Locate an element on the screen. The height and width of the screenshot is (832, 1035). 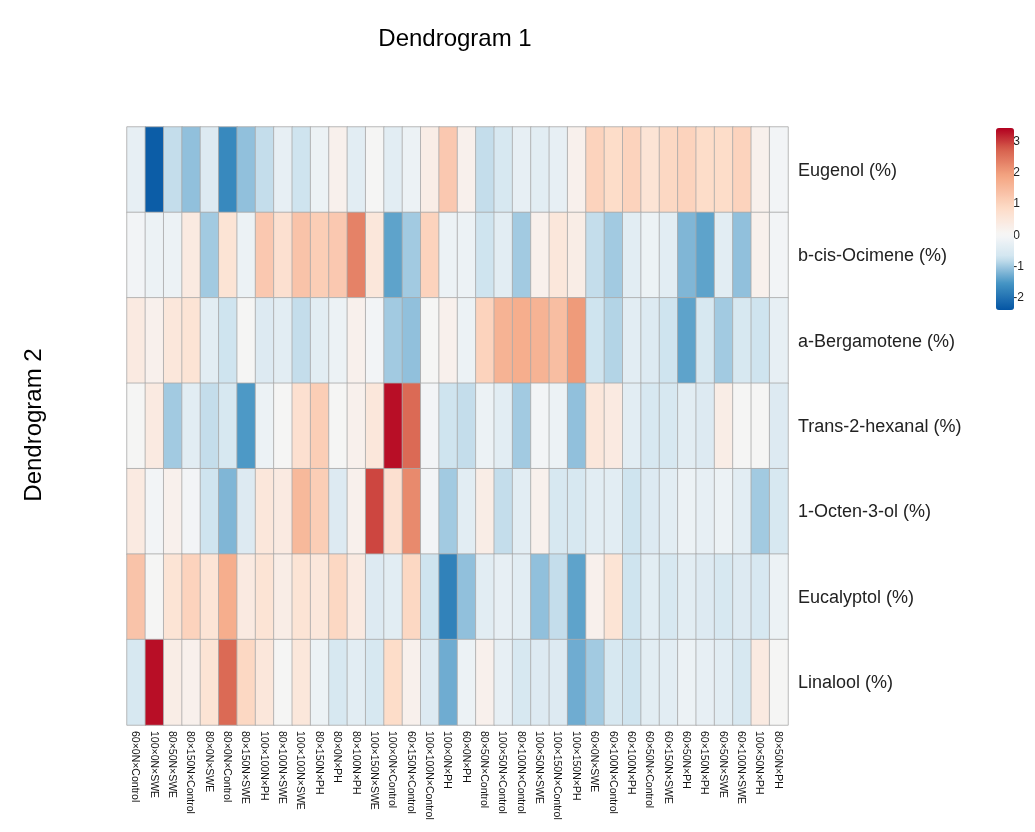
x-tick-label: 60×0N×SWE is located at coordinates (595, 762).